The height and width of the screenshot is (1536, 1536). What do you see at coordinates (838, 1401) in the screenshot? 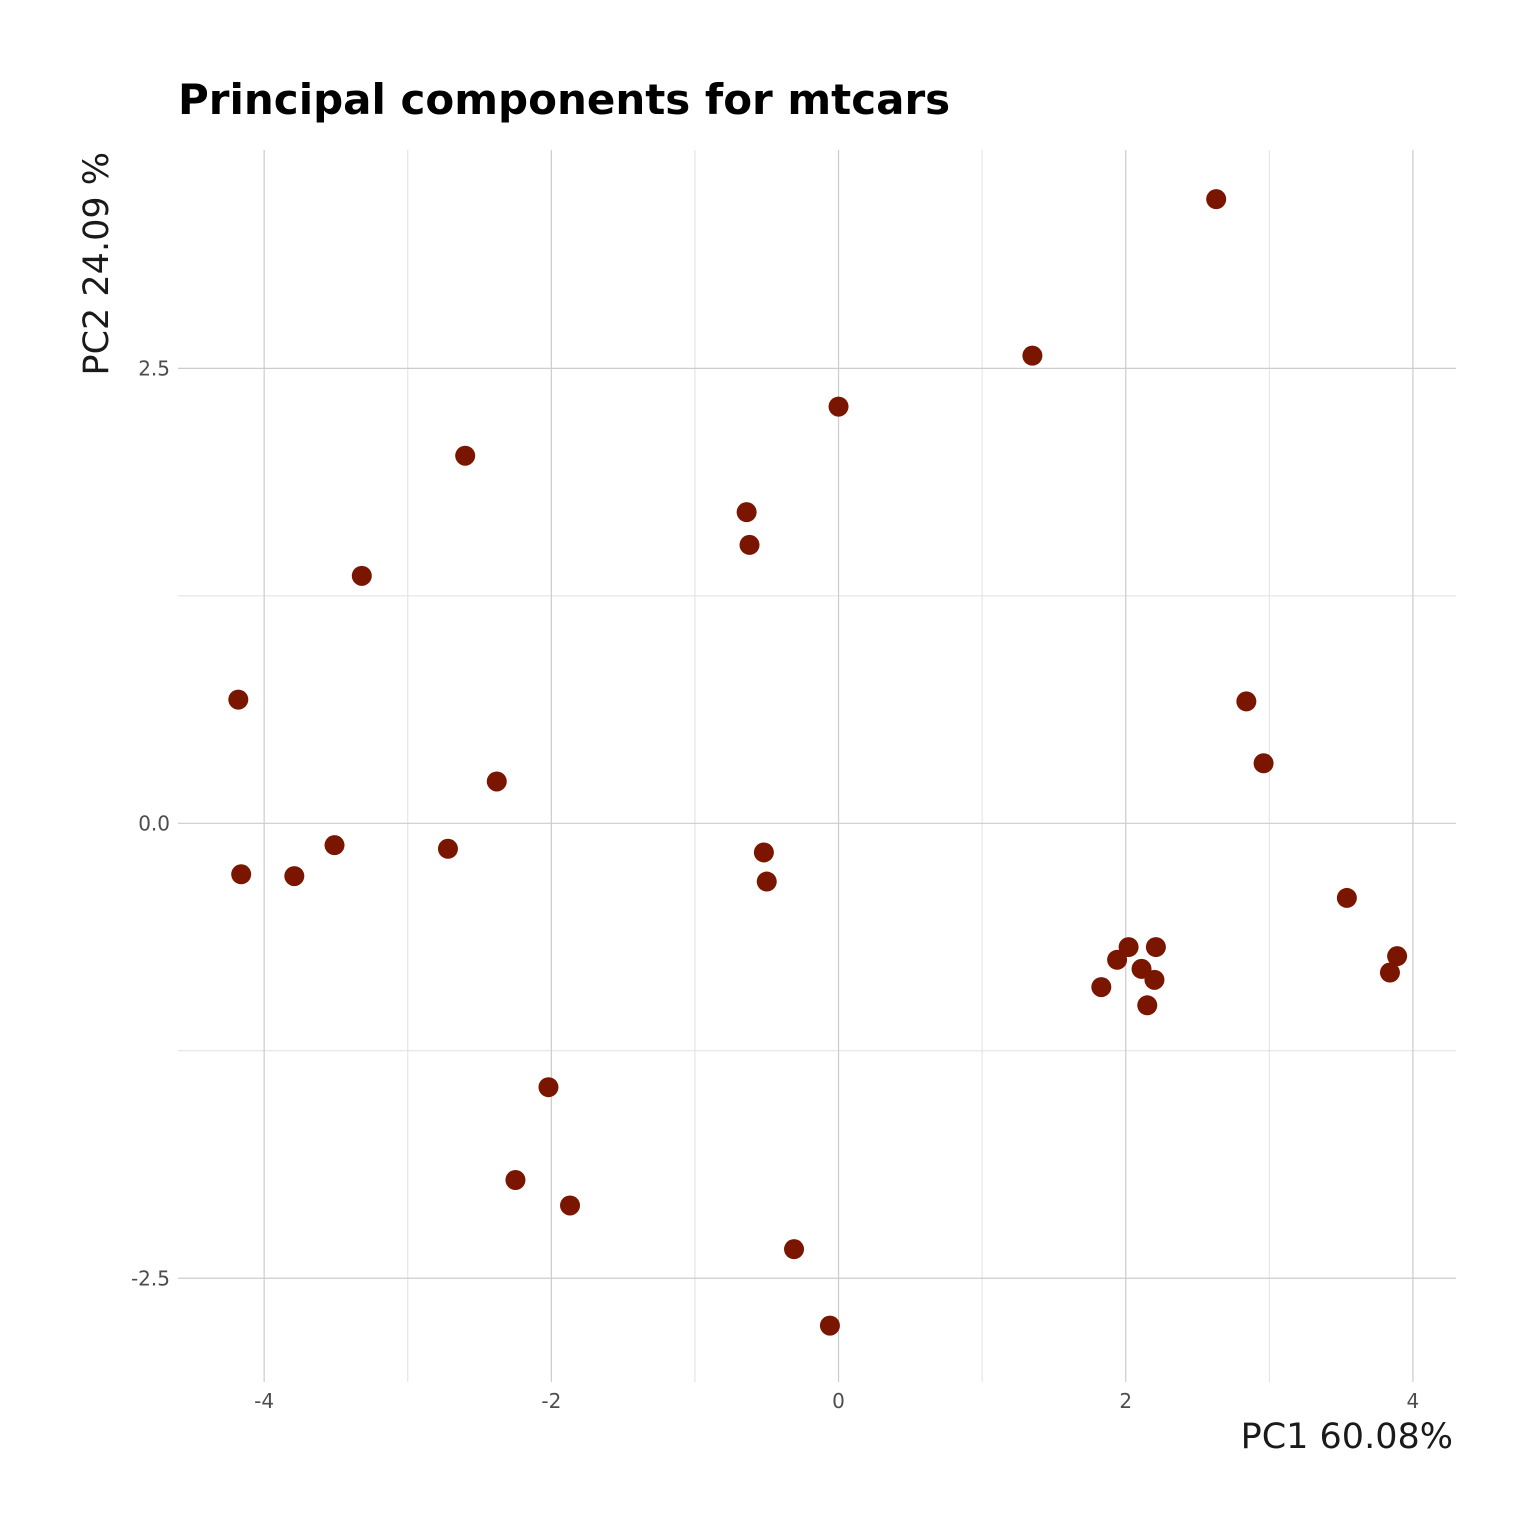
I see `x-tick-label: 0` at bounding box center [838, 1401].